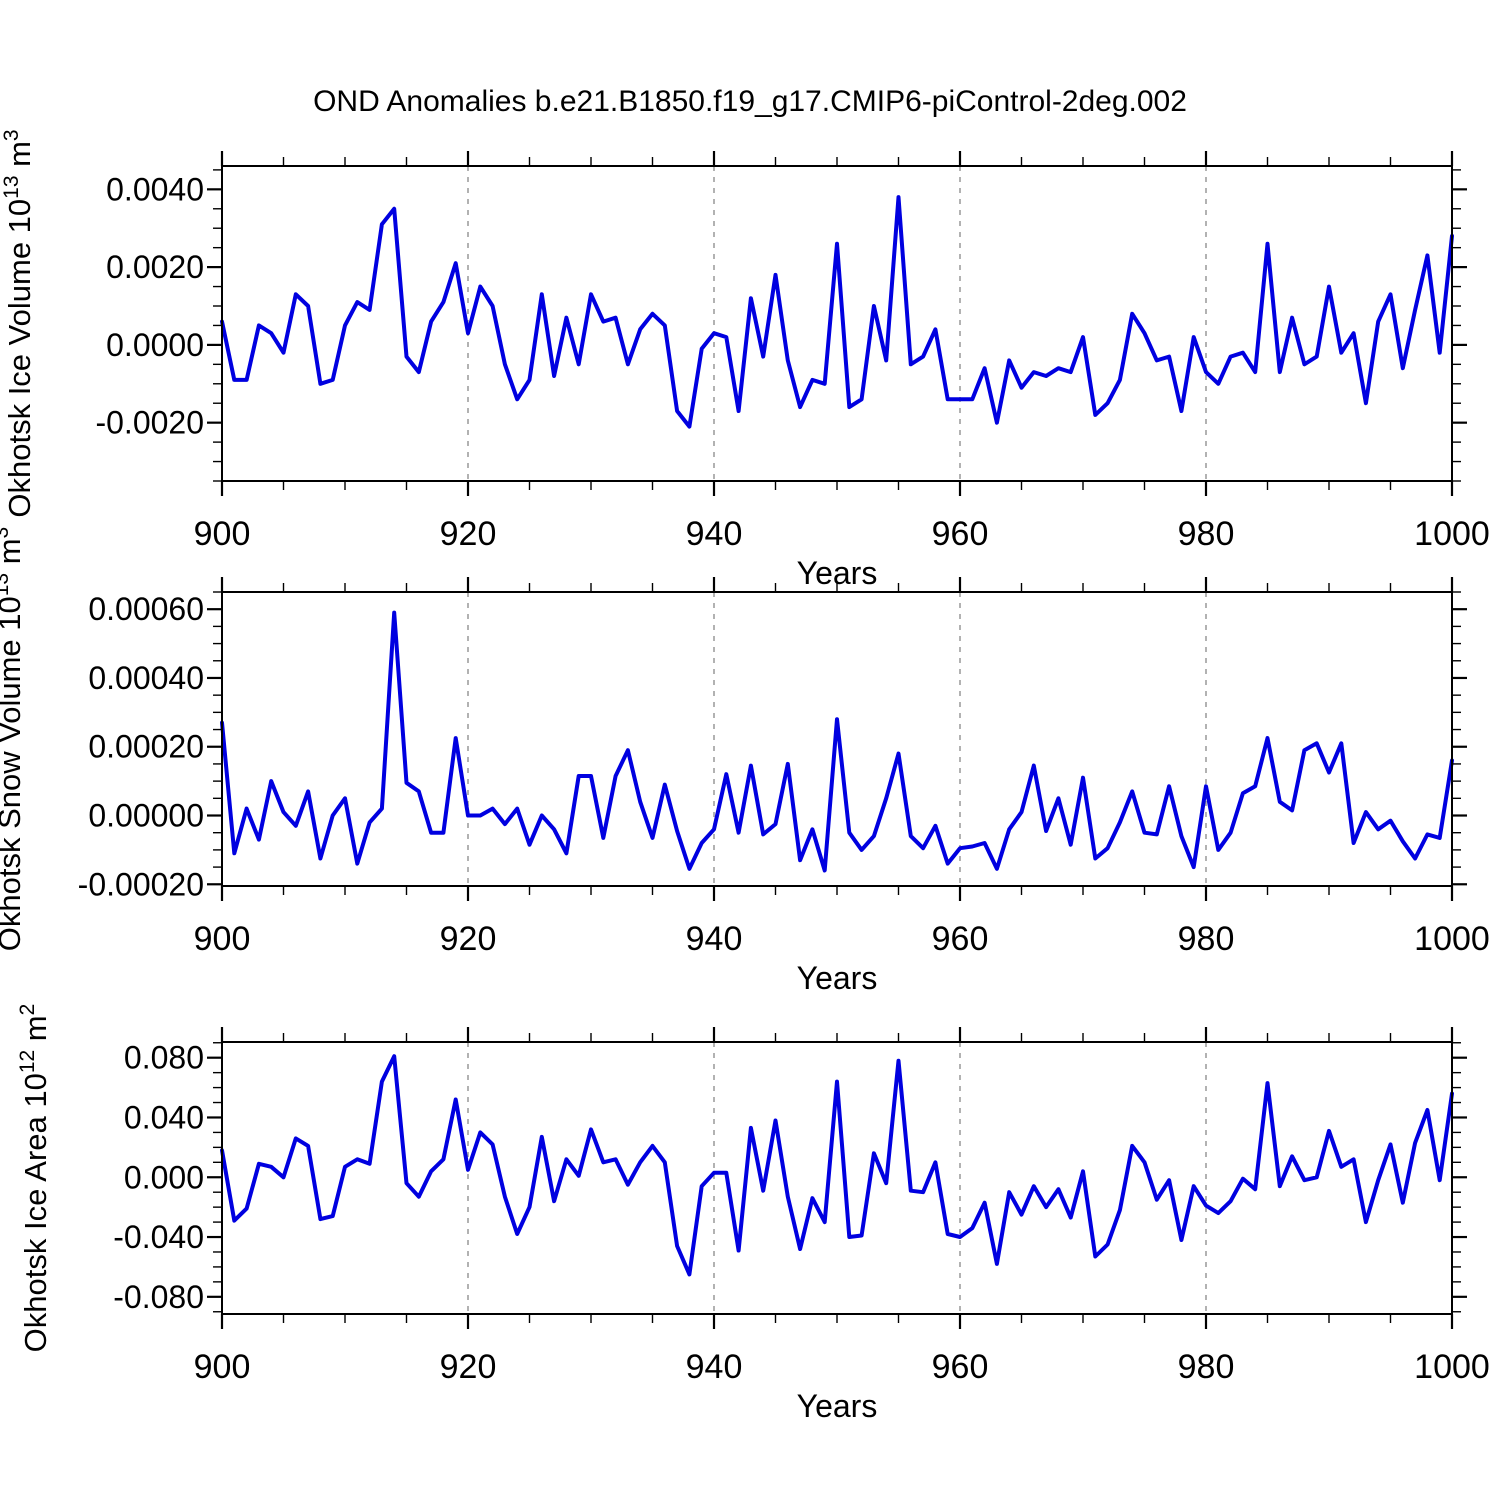 The image size is (1500, 1500). Describe the element at coordinates (1206, 939) in the screenshot. I see `snow-volume-xtick-label: 980` at that location.